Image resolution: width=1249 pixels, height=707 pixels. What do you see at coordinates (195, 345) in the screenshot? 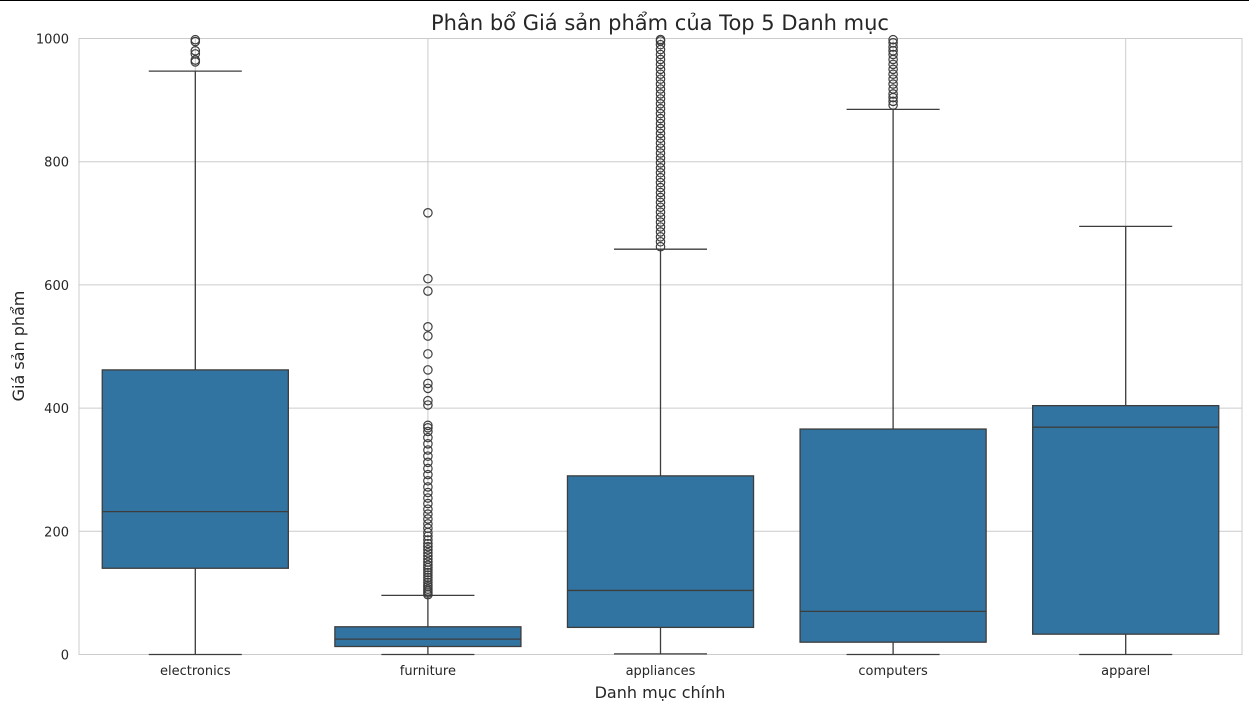
I see `box-electronics` at bounding box center [195, 345].